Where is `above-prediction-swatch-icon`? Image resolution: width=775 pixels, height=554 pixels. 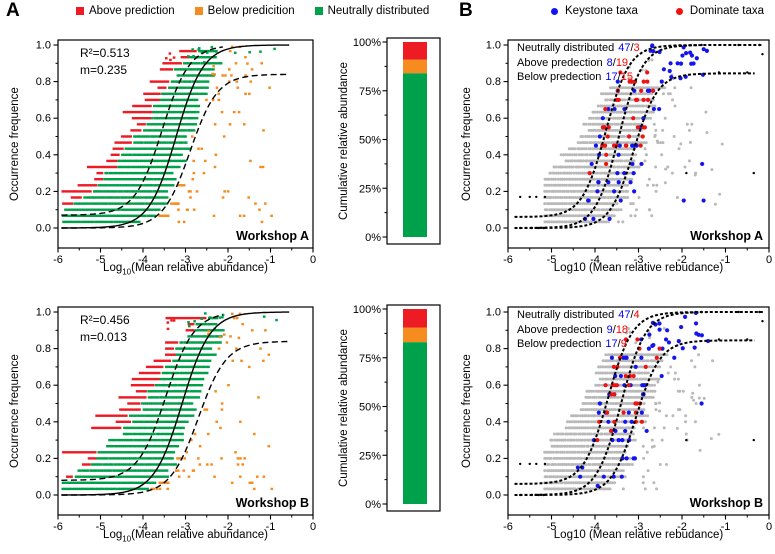 above-prediction-swatch-icon is located at coordinates (80, 11).